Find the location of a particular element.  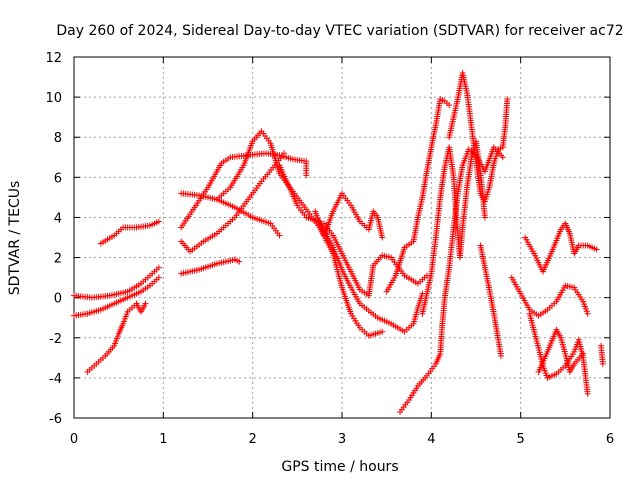

series-sat-b is located at coordinates (116, 282).